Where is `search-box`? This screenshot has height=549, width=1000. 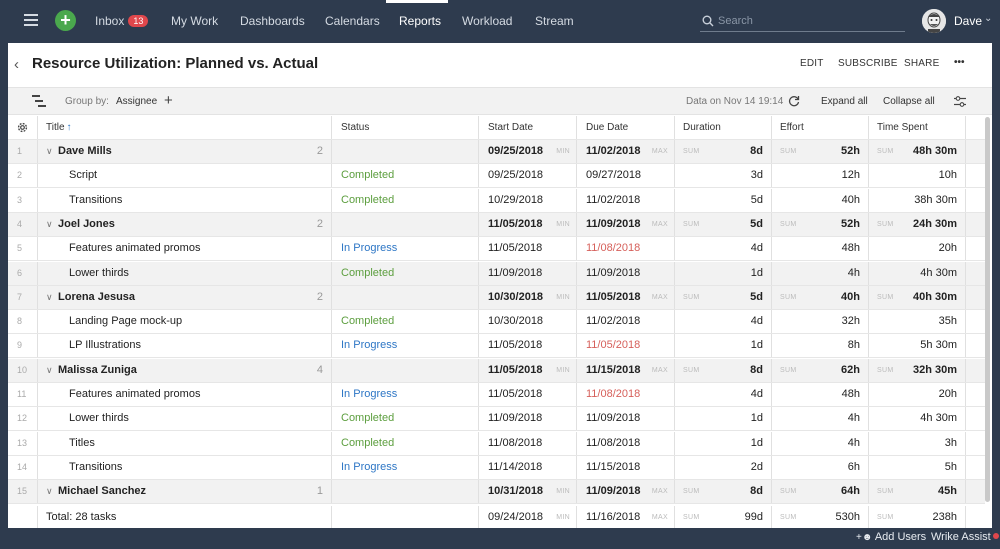 search-box is located at coordinates (802, 22).